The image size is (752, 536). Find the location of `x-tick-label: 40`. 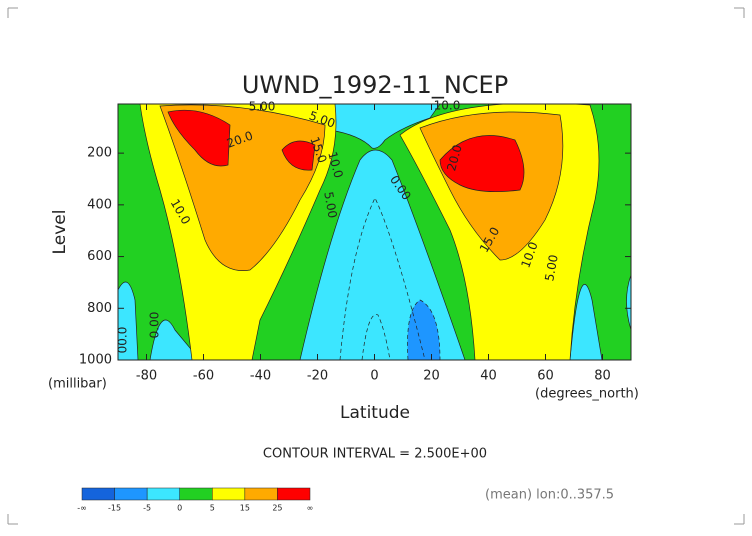

x-tick-label: 40 is located at coordinates (488, 376).